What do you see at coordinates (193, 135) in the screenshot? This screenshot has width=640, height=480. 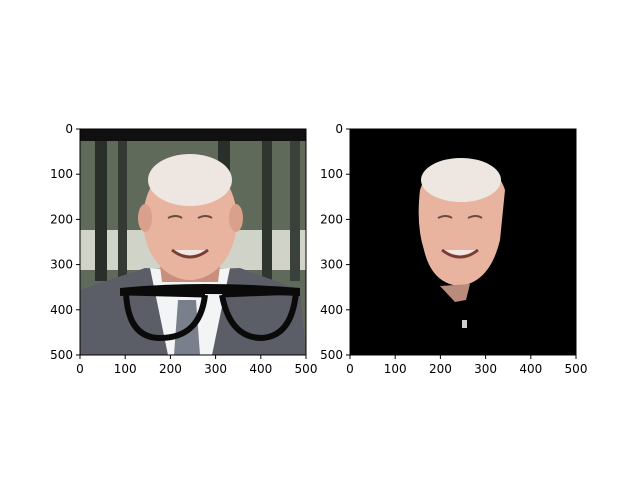 I see `photo-top-band` at bounding box center [193, 135].